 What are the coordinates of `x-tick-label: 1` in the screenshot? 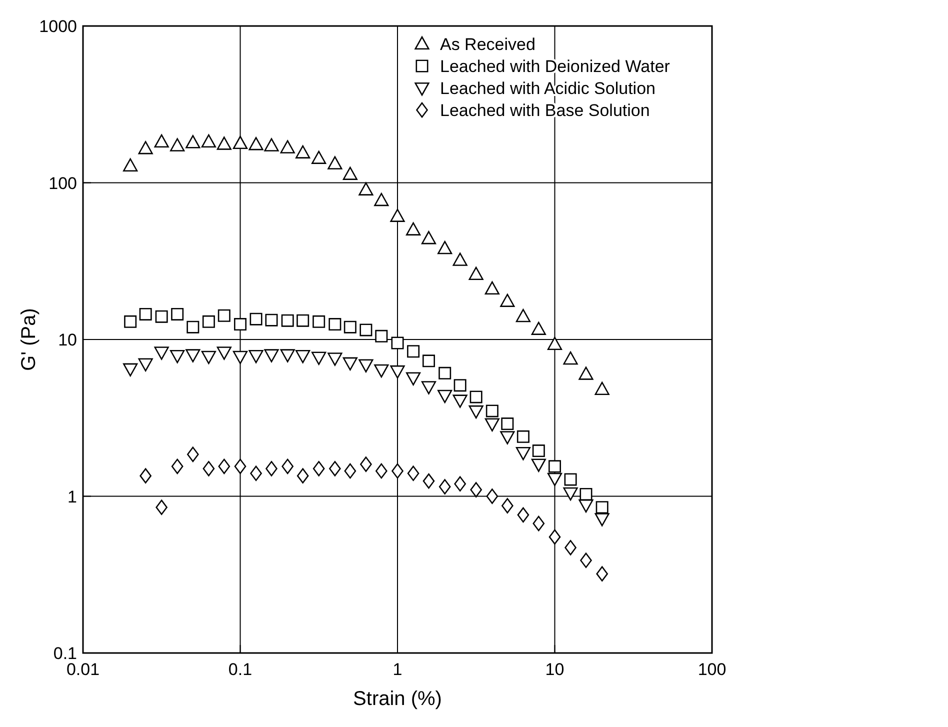 It's located at (397, 669).